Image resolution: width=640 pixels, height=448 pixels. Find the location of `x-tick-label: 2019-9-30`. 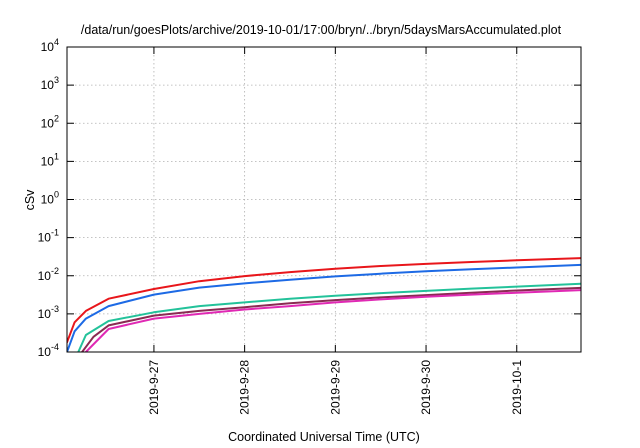

x-tick-label: 2019-9-30 is located at coordinates (426, 387).